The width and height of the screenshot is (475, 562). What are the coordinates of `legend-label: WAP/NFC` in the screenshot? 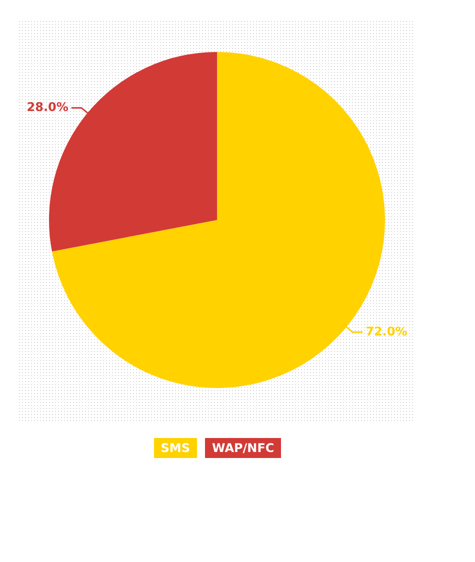 It's located at (247, 448).